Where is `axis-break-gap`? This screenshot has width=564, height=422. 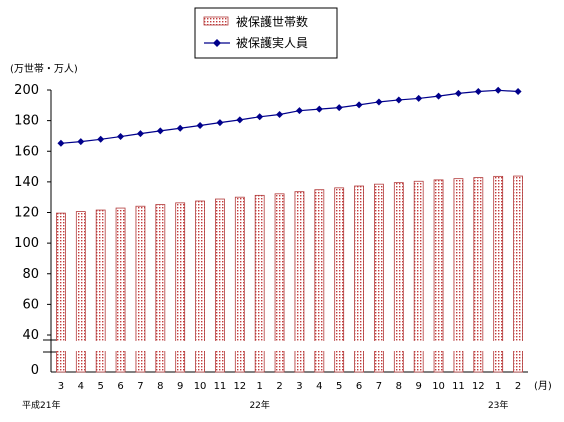 axis-break-gap is located at coordinates (290, 346).